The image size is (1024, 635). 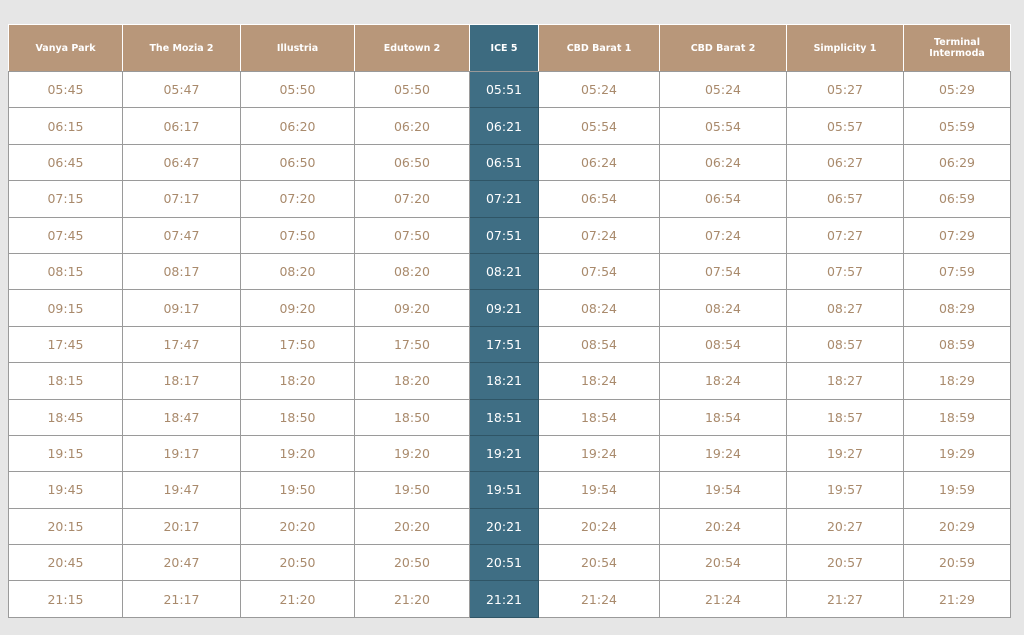 What do you see at coordinates (65, 563) in the screenshot?
I see `time-cell: 20:45` at bounding box center [65, 563].